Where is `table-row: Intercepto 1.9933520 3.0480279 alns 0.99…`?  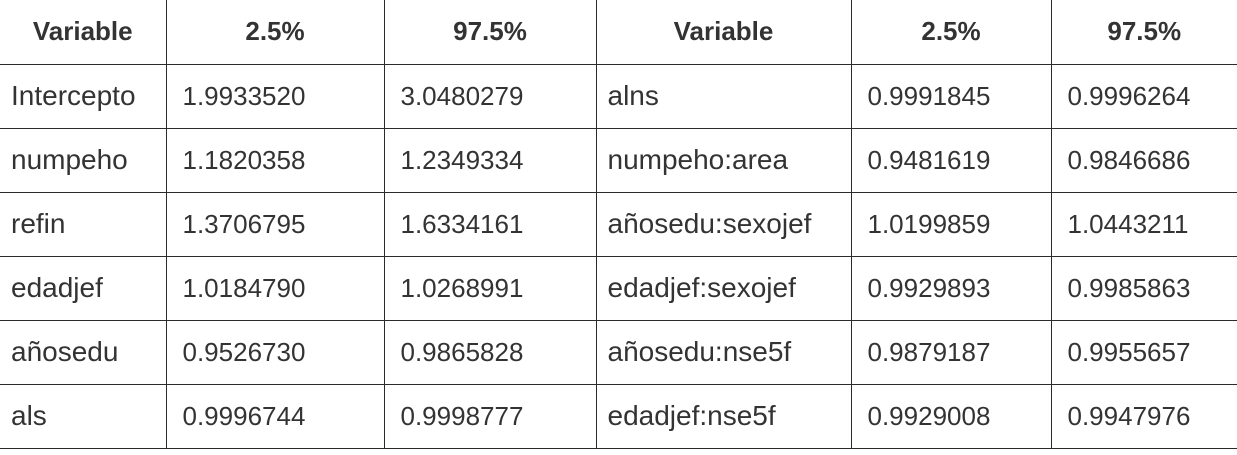
table-row: Intercepto 1.9933520 3.0480279 alns 0.99… is located at coordinates (618, 96).